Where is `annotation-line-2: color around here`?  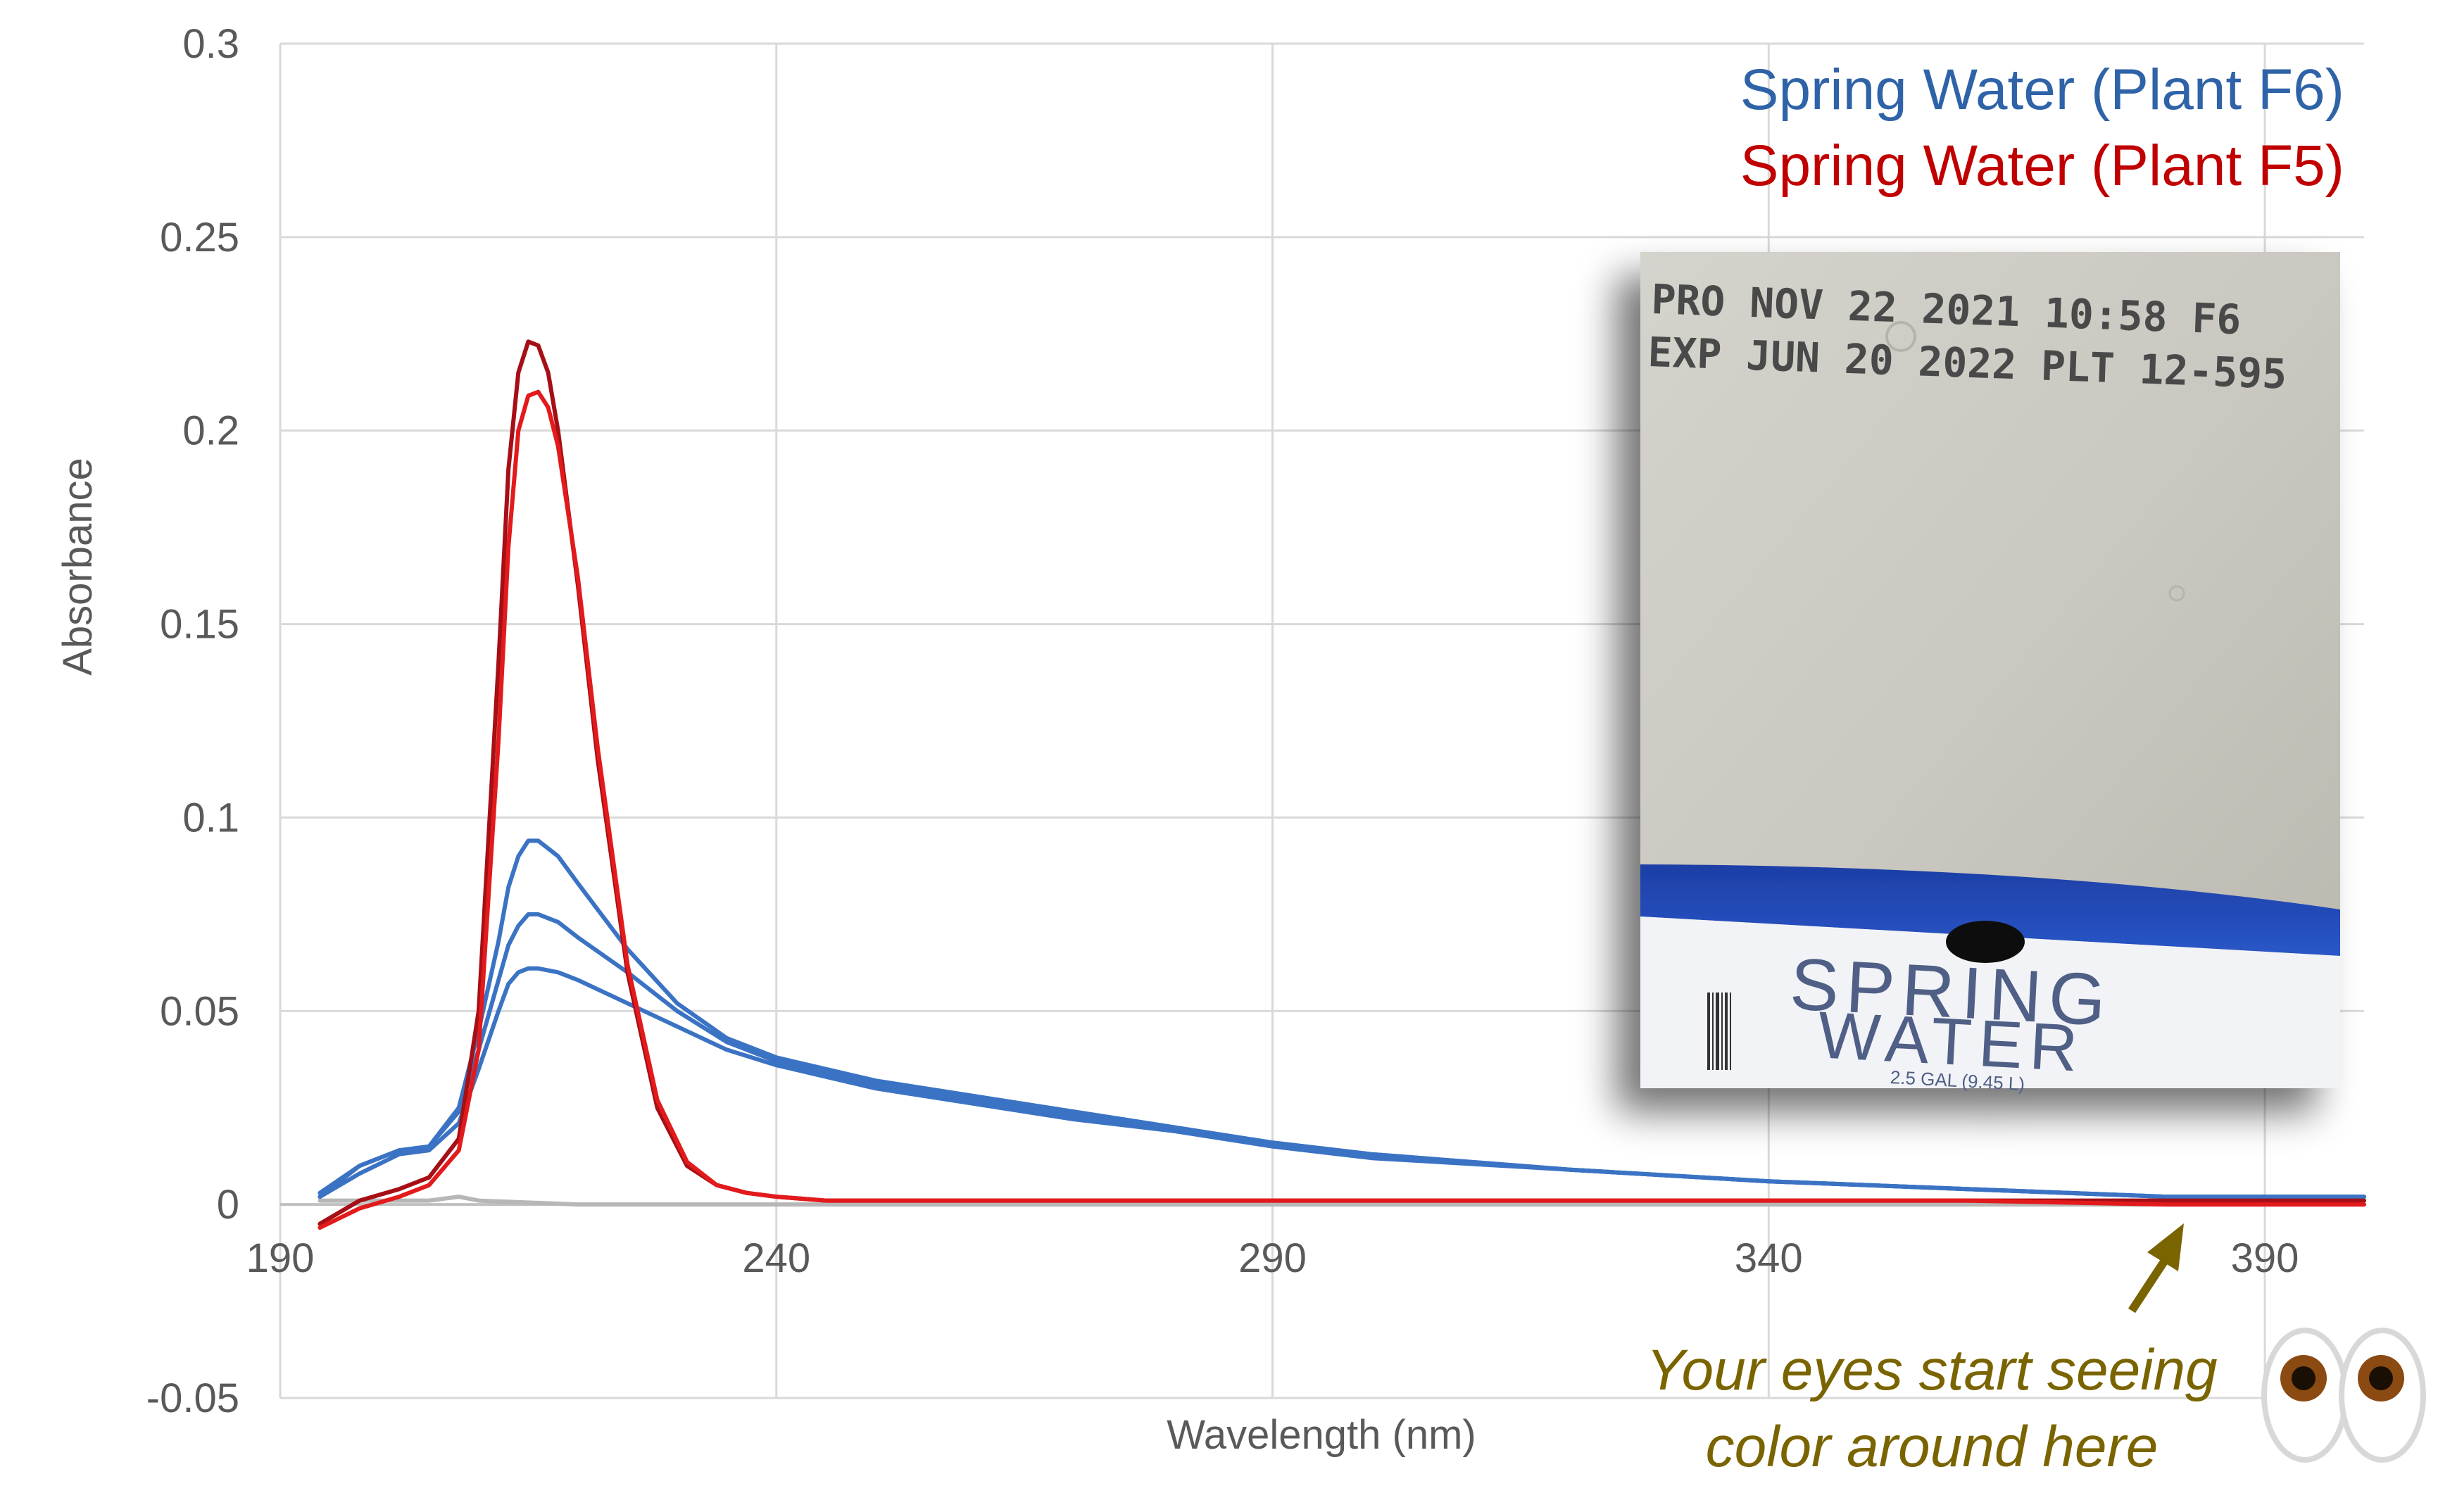 annotation-line-2: color around here is located at coordinates (1933, 1447).